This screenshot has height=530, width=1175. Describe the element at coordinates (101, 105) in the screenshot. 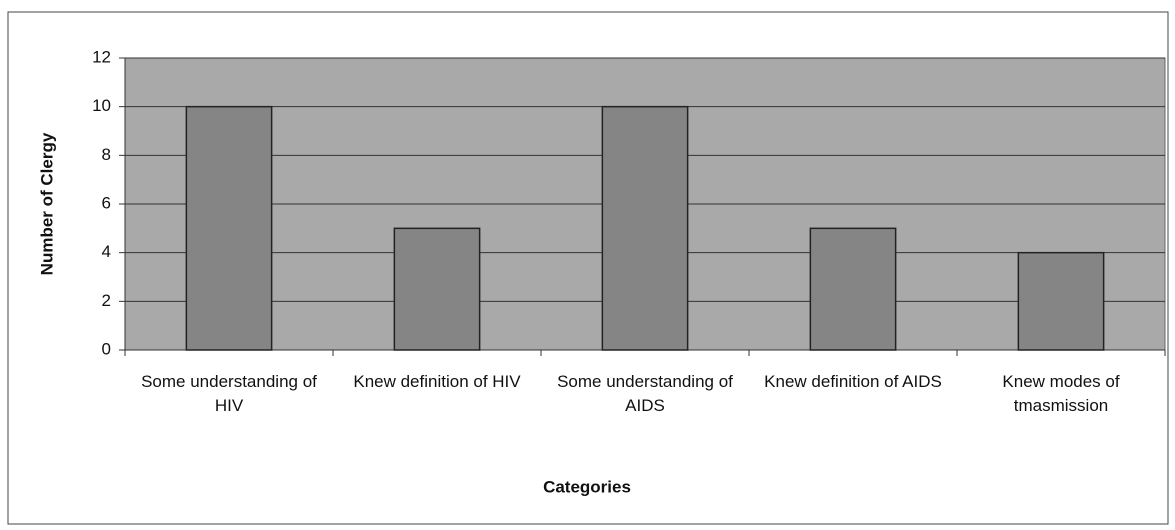

I see `y-tick-label: 10` at that location.